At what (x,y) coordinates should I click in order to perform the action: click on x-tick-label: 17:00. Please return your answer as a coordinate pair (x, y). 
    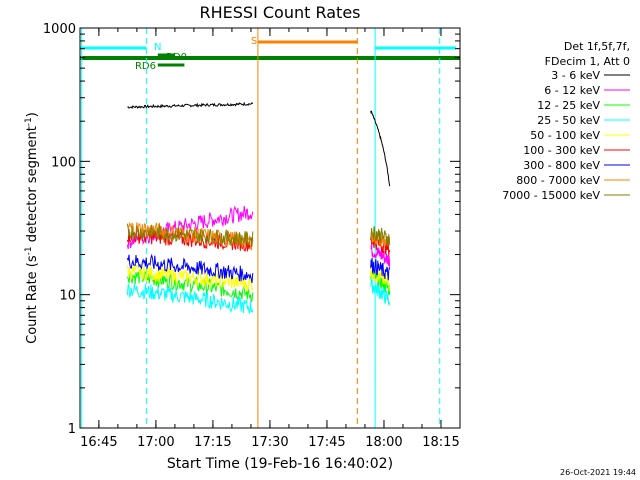
    Looking at the image, I should click on (155, 442).